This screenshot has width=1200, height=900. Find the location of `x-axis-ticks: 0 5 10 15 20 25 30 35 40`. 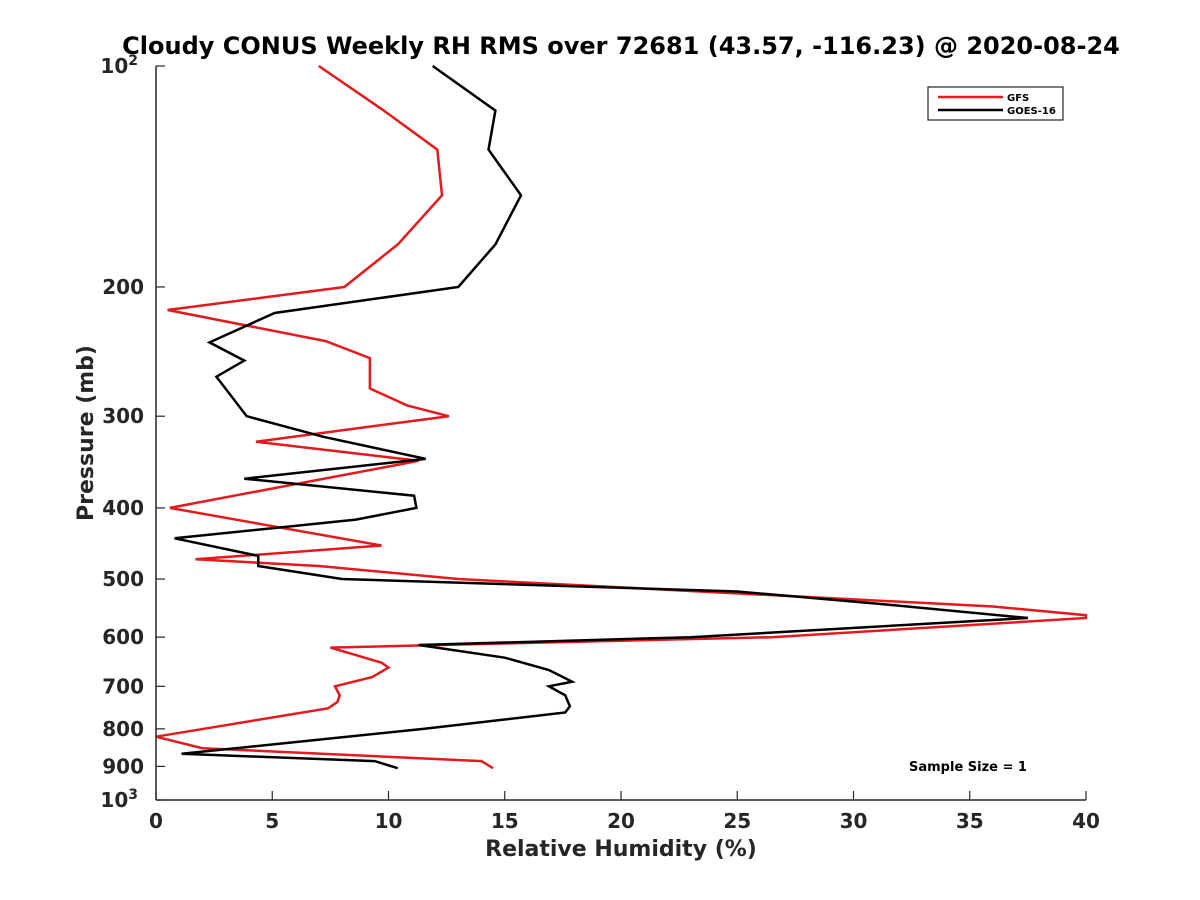

x-axis-ticks: 0 5 10 15 20 25 30 35 40 is located at coordinates (624, 812).